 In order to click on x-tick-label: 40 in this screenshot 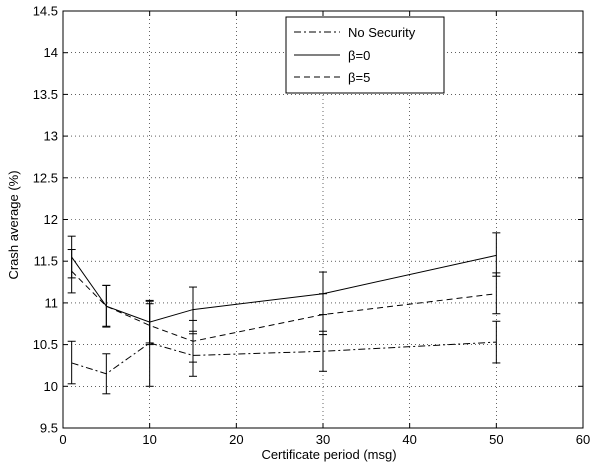, I will do `click(409, 439)`.